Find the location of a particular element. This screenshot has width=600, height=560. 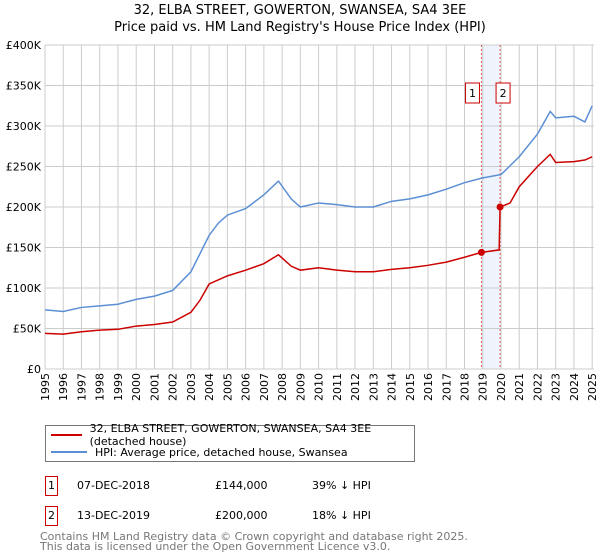

x-tick-label: 1997 is located at coordinates (81, 387).